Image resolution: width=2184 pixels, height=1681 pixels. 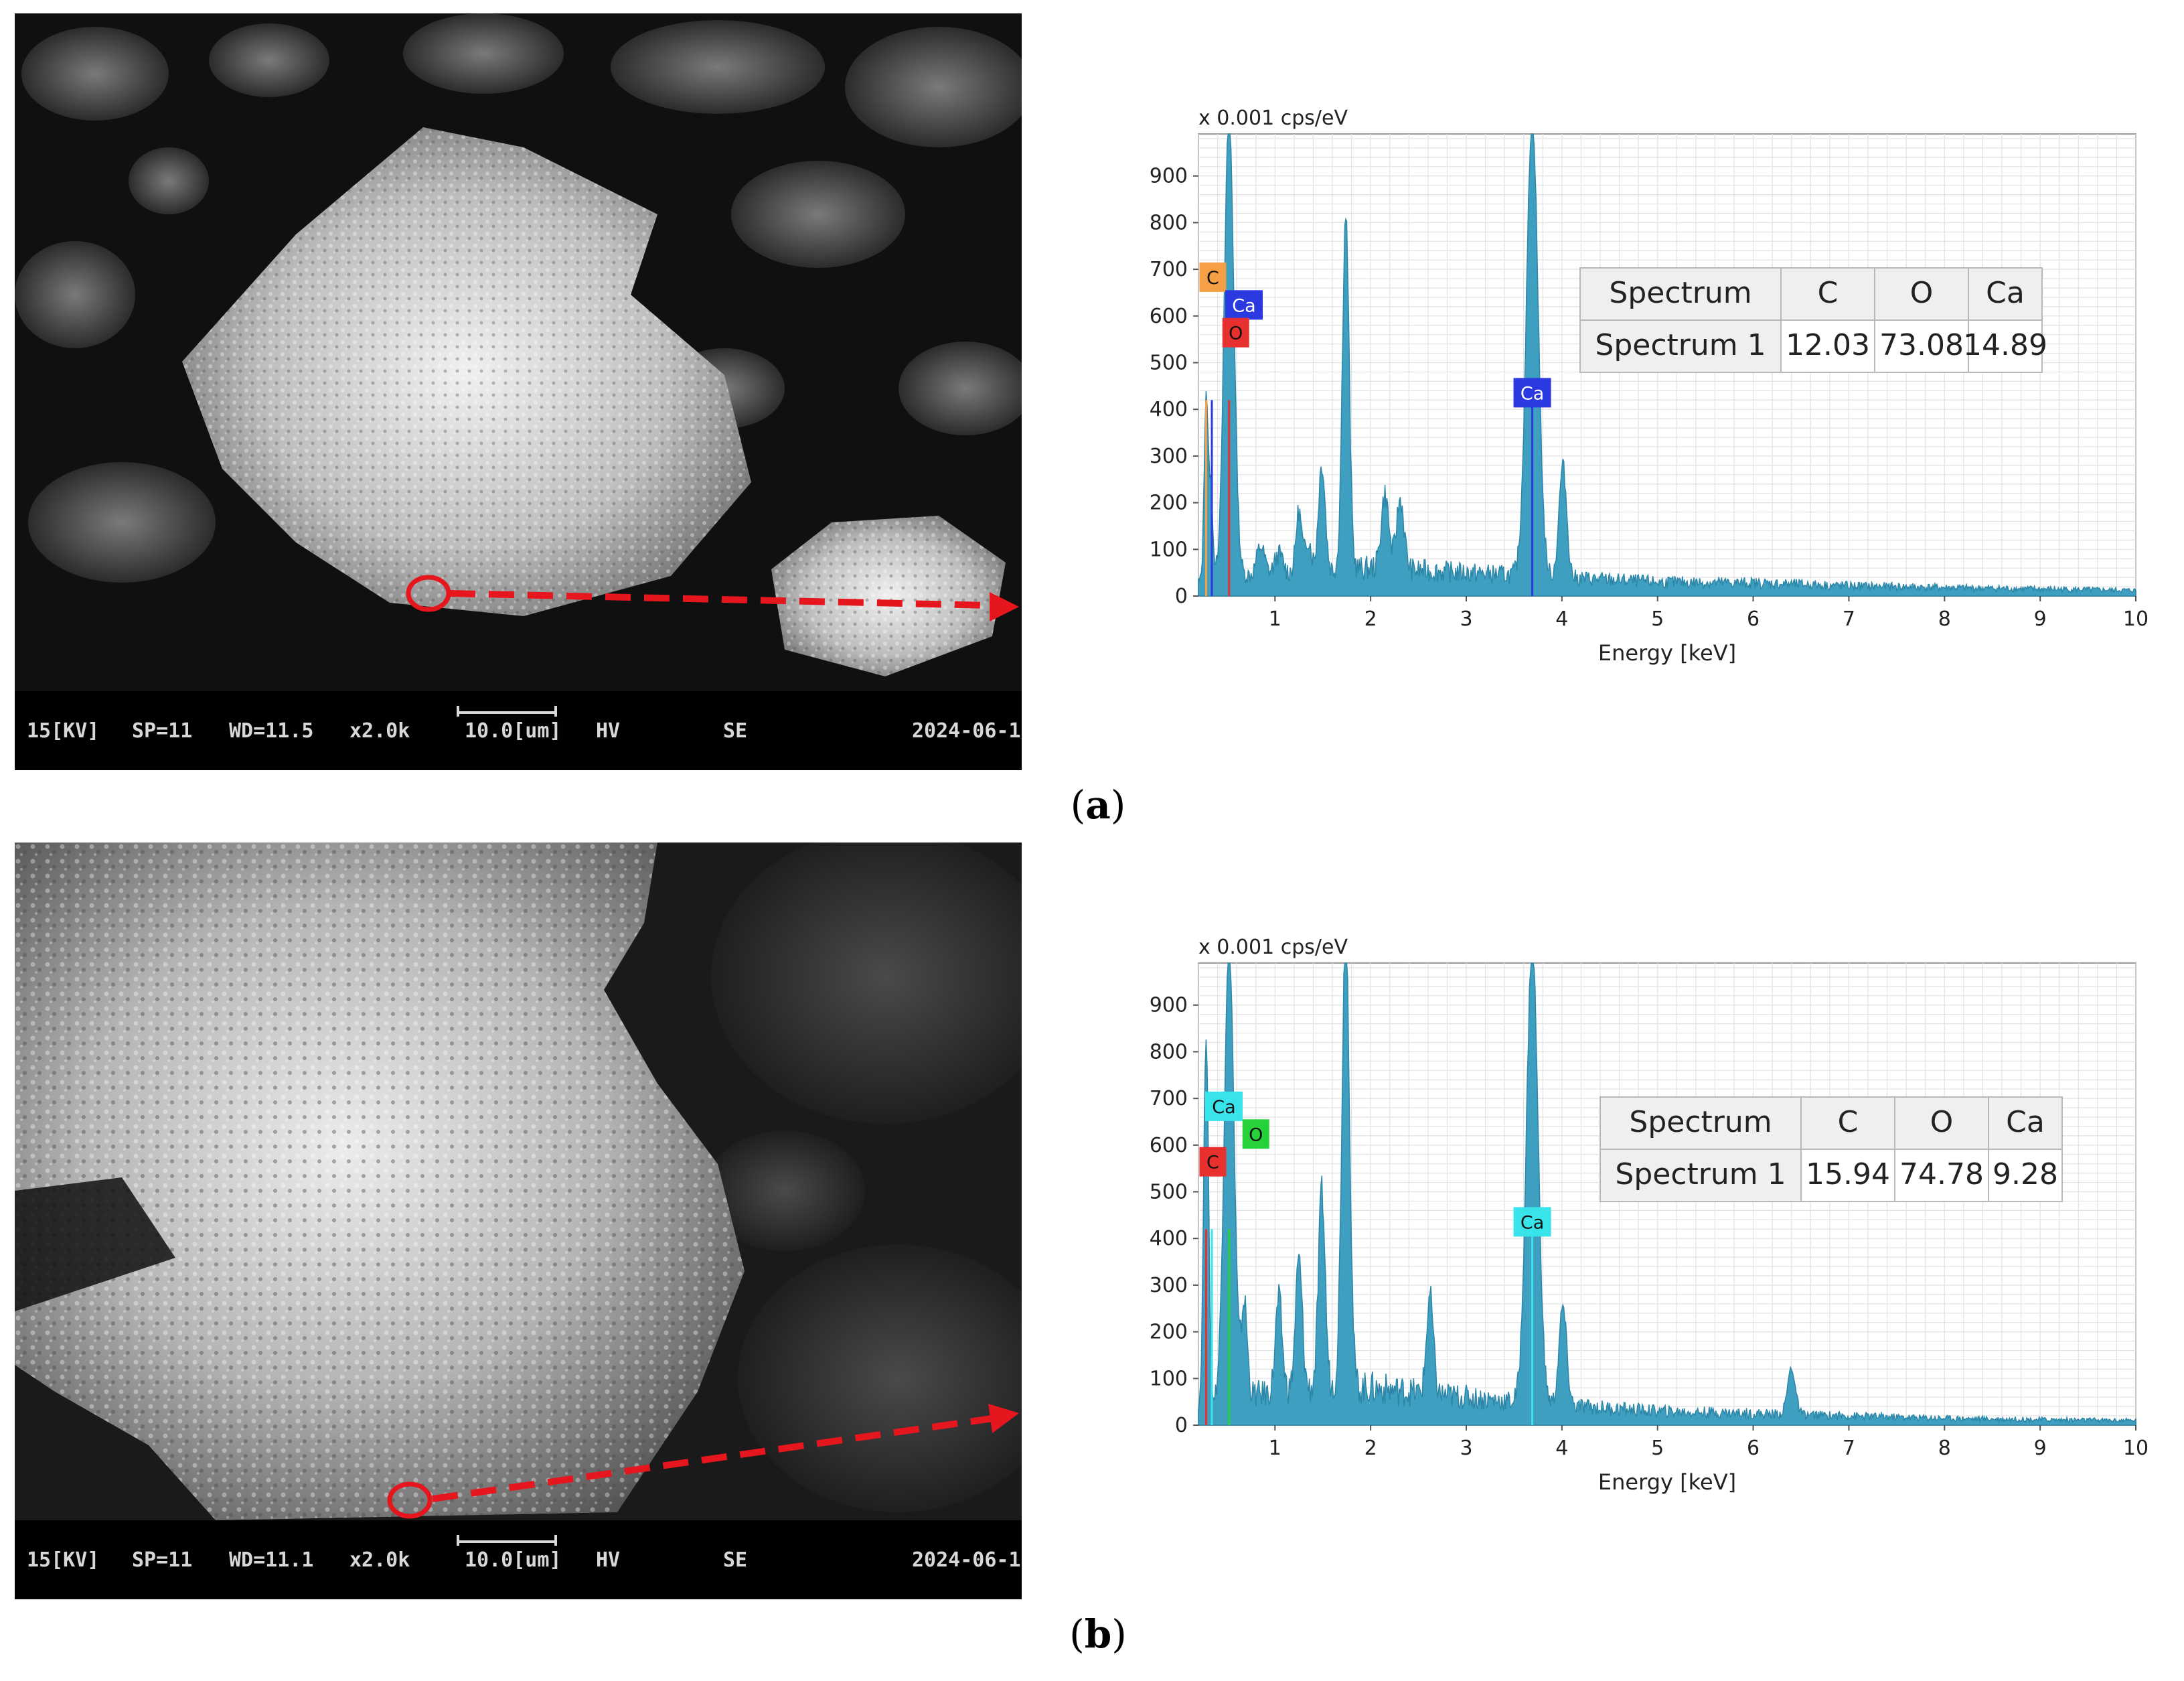 I want to click on y-tick-label: 400, so click(x=1169, y=410).